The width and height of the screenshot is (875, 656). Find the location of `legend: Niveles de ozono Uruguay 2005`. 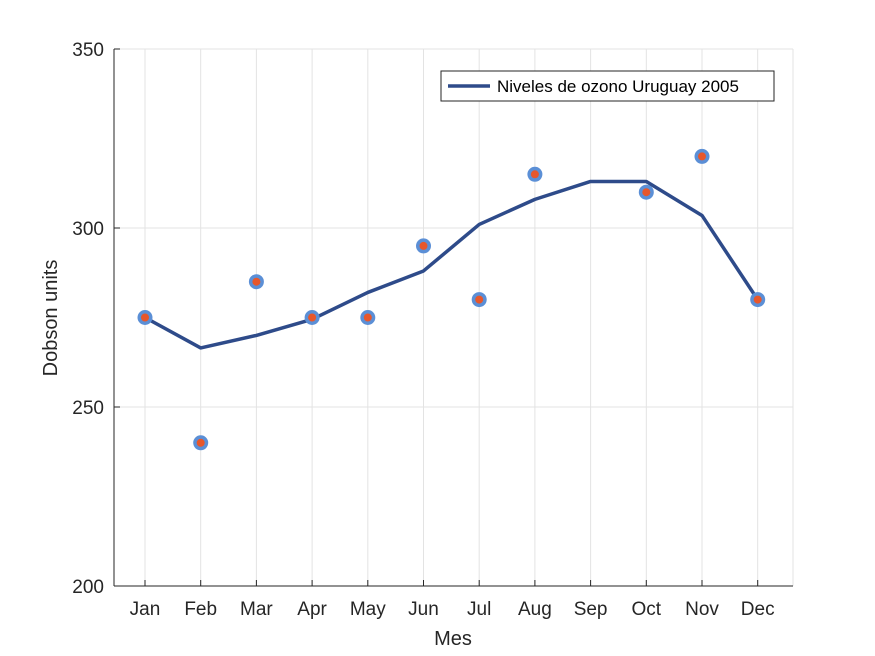

legend: Niveles de ozono Uruguay 2005 is located at coordinates (607, 86).